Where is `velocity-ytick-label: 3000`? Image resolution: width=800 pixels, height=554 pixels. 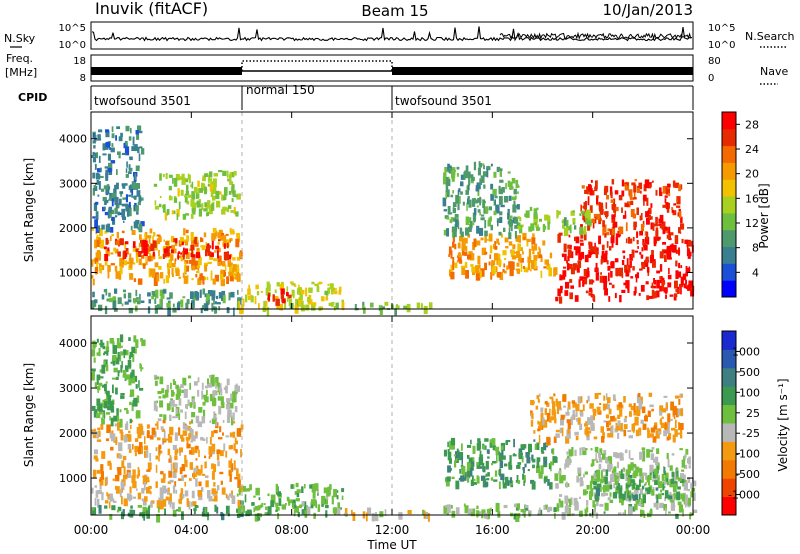
velocity-ytick-label: 3000 is located at coordinates (73, 388).